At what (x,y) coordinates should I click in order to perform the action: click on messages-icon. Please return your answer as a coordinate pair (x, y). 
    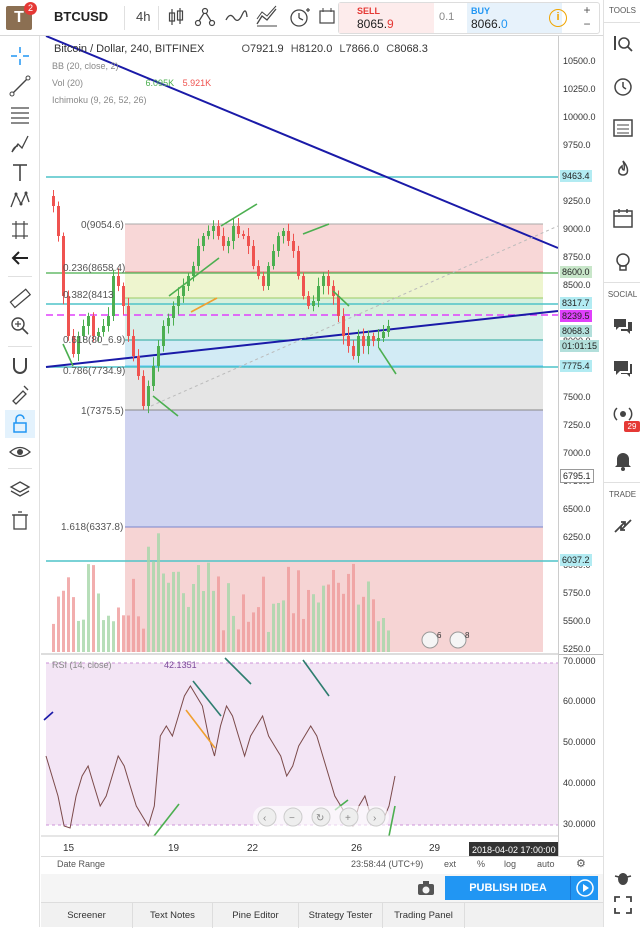
    Looking at the image, I should click on (623, 368).